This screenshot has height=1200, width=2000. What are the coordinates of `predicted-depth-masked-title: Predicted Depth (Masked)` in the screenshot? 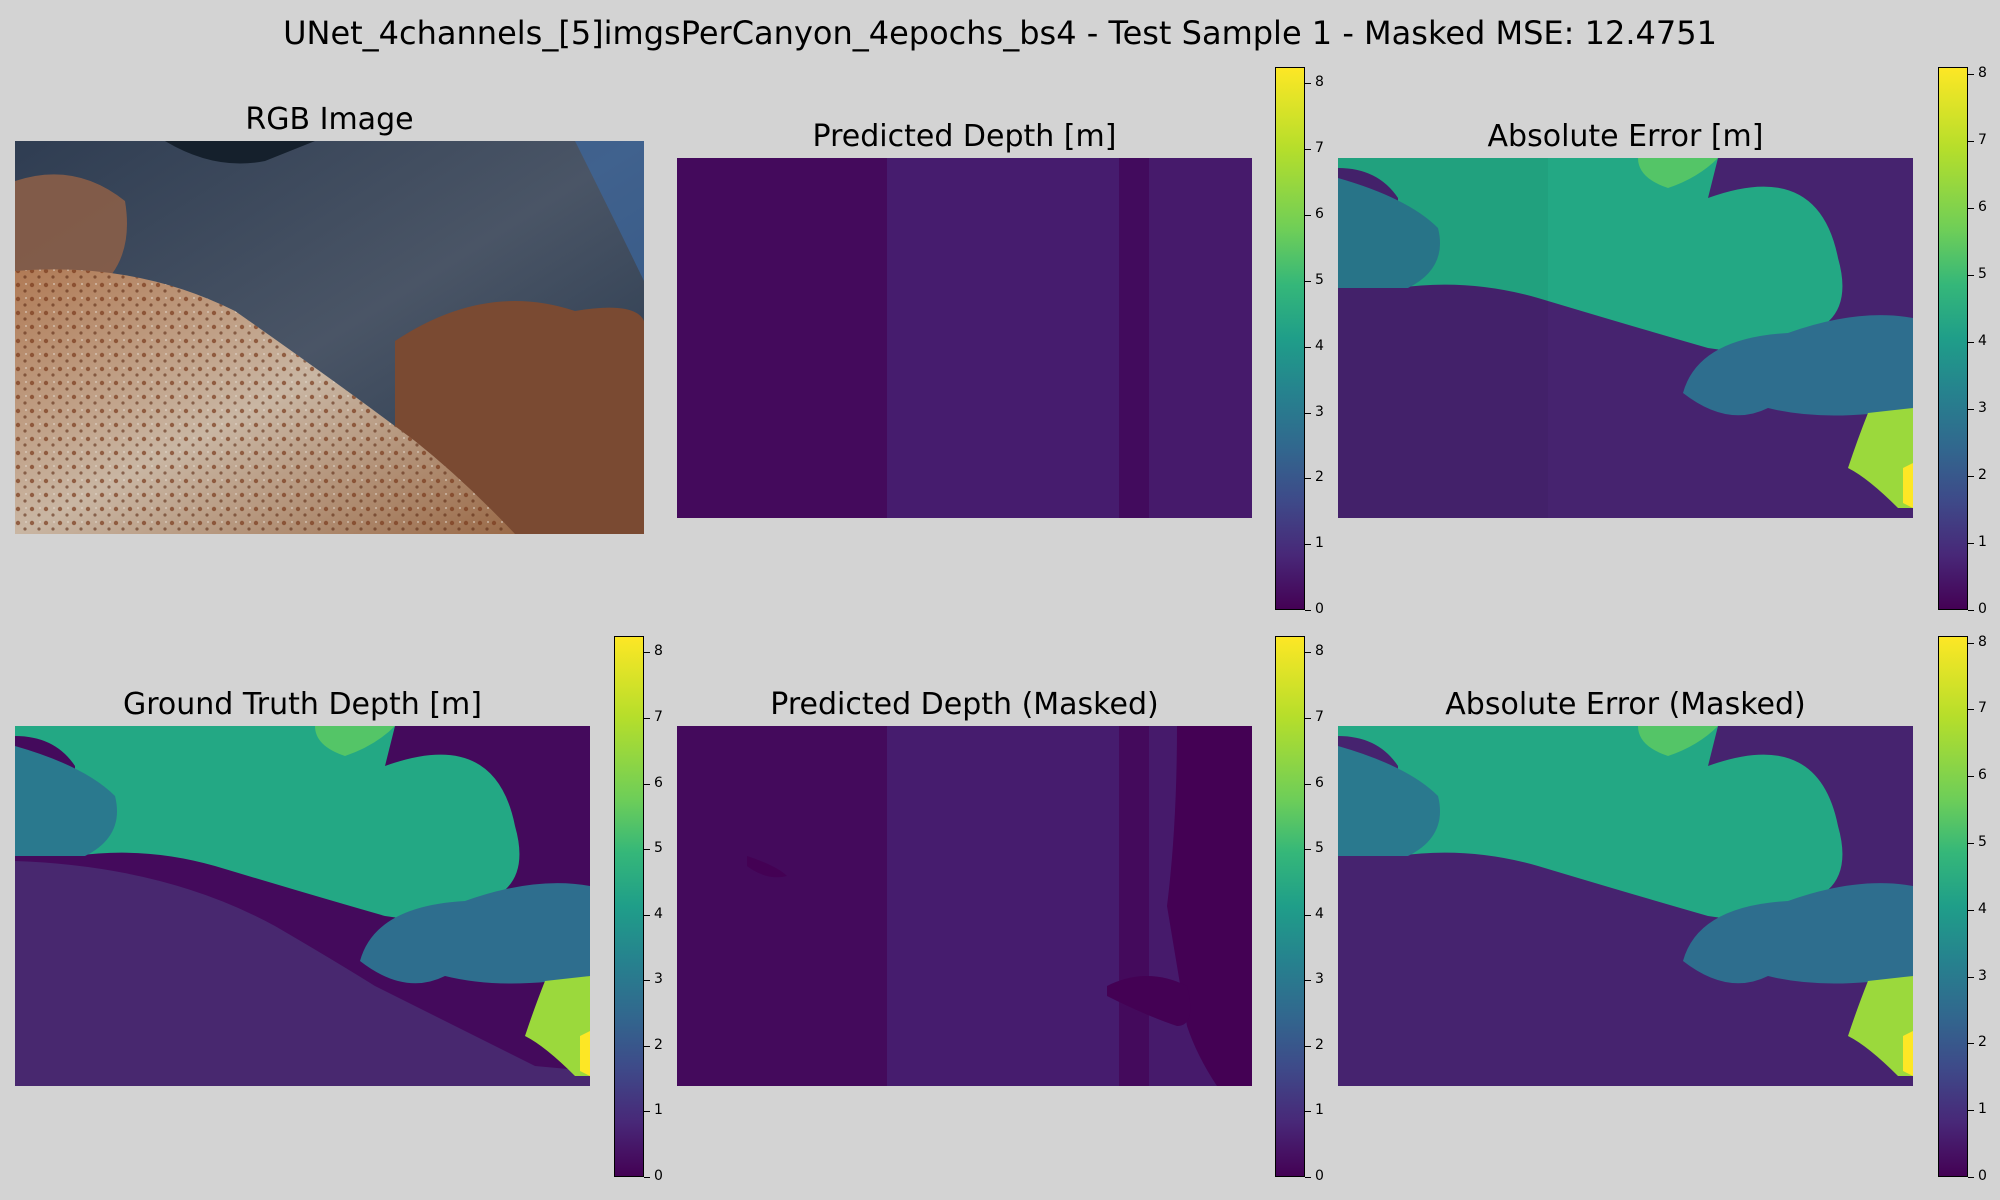 It's located at (964, 704).